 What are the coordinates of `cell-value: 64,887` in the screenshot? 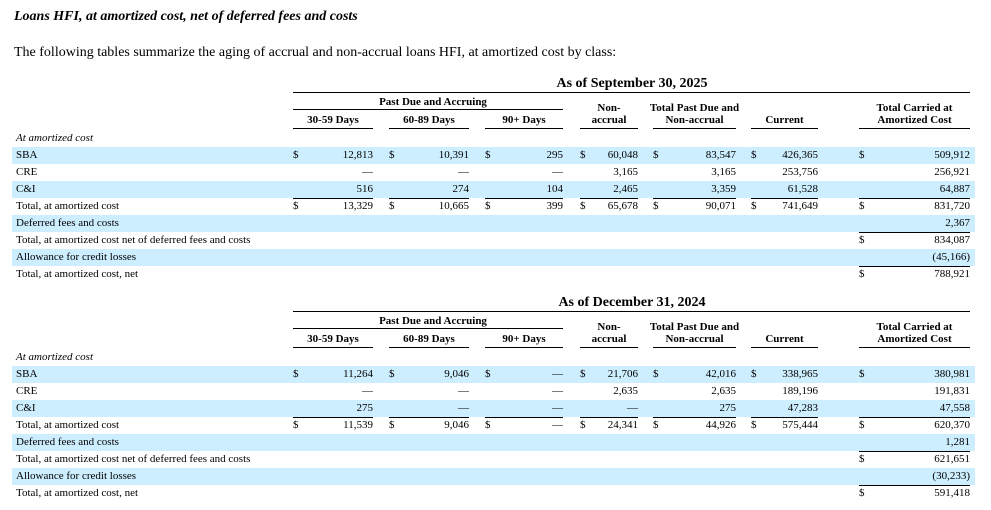 It's located at (954, 188).